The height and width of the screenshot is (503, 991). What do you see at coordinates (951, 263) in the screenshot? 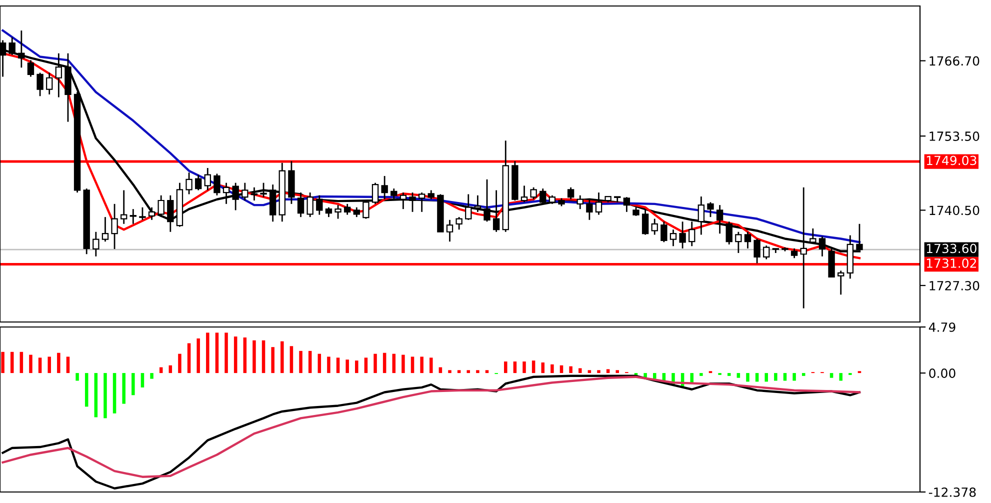
I see `ref-line-label: 1731.02` at bounding box center [951, 263].